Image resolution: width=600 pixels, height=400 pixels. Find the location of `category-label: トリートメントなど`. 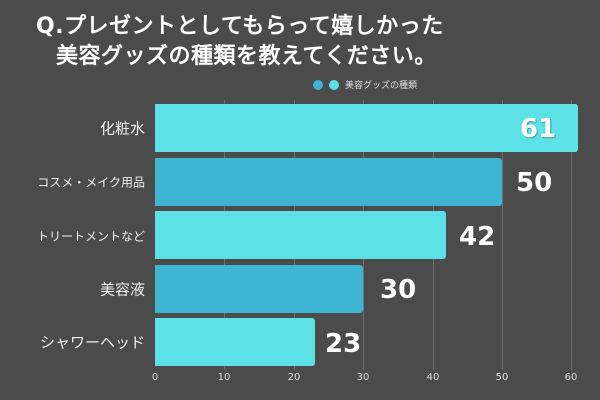

category-label: トリートメントなど is located at coordinates (90, 236).